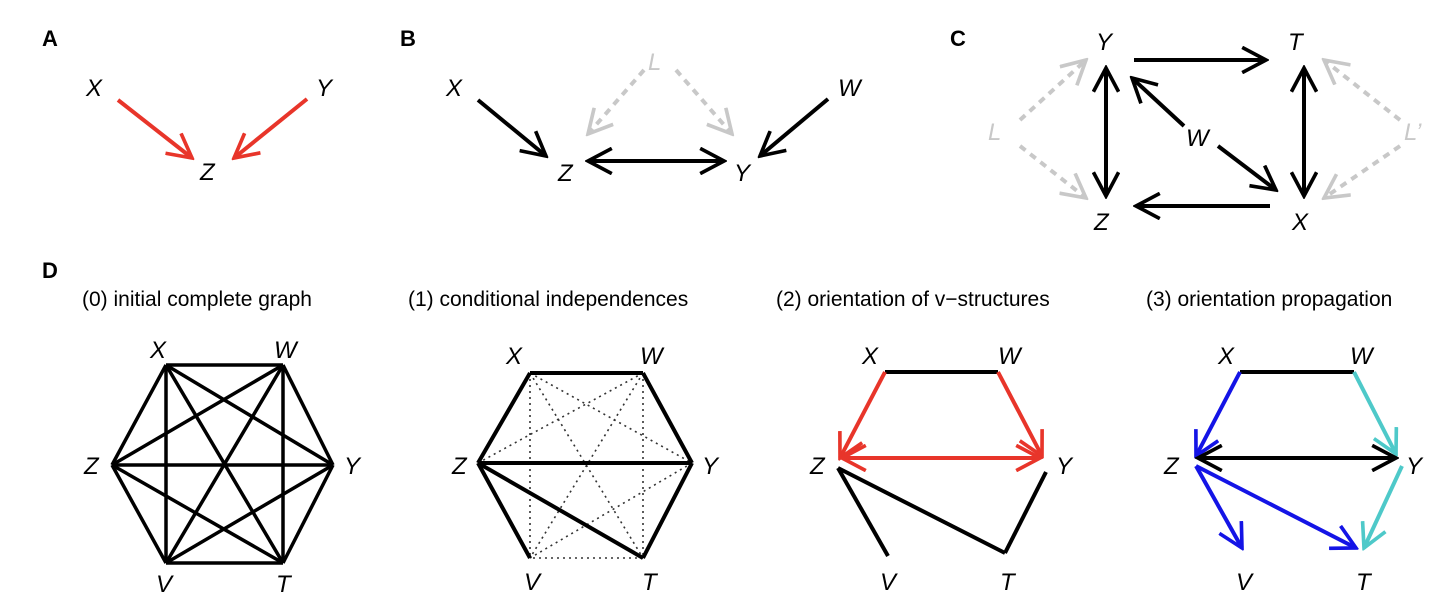 Image resolution: width=1450 pixels, height=616 pixels. Describe the element at coordinates (1363, 91) in the screenshot. I see `edge-latent-l-prime-to-t` at that location.